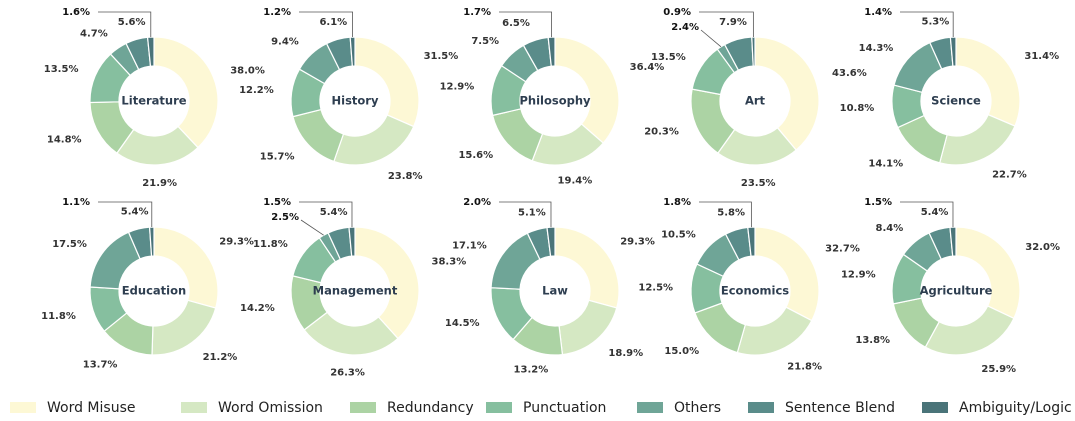 The width and height of the screenshot is (1075, 421). What do you see at coordinates (647, 67) in the screenshot?
I see `value-label: 36.4%` at bounding box center [647, 67].